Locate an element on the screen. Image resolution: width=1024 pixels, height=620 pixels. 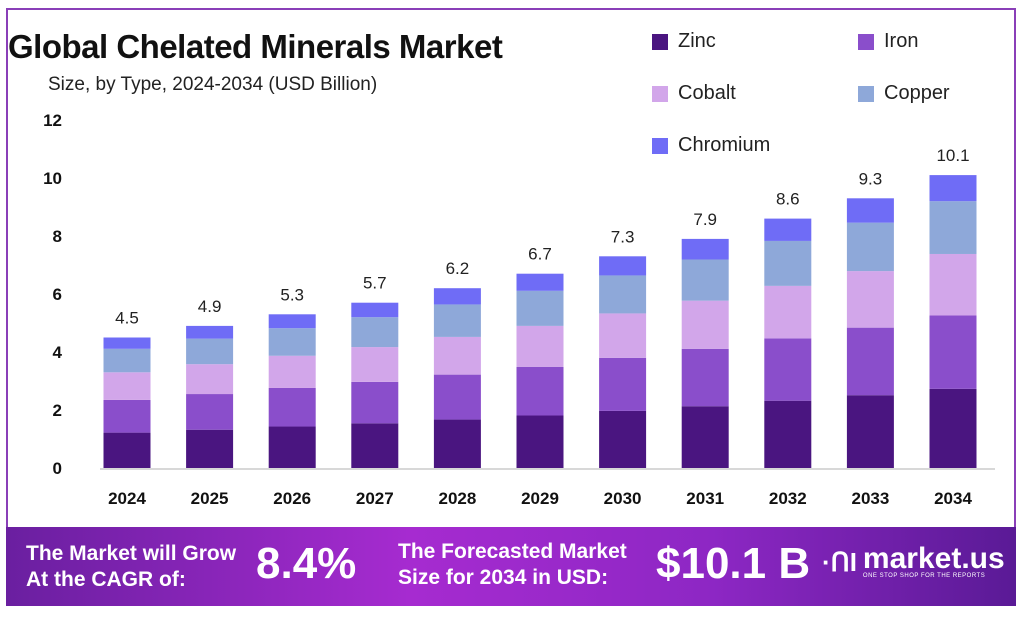
chart-subtitle: Size, by Type, 2024-2034 (USD Billion) is located at coordinates (213, 84).